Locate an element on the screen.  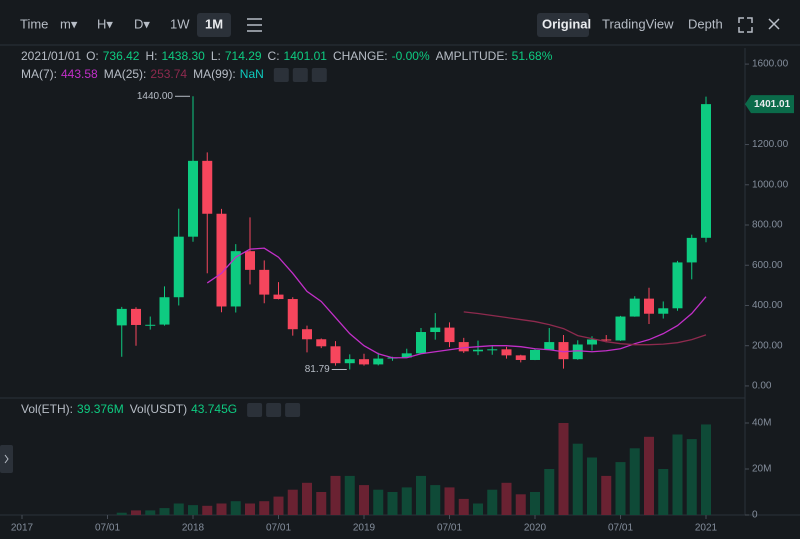
ma7-line is located at coordinates (456, 303).